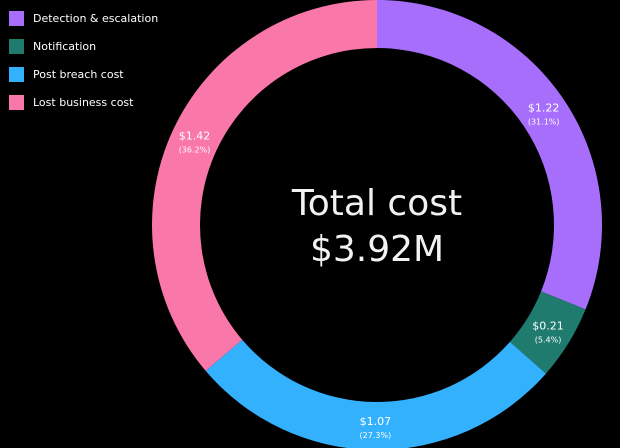 This screenshot has height=448, width=620. I want to click on center-value: $3.92M, so click(377, 249).